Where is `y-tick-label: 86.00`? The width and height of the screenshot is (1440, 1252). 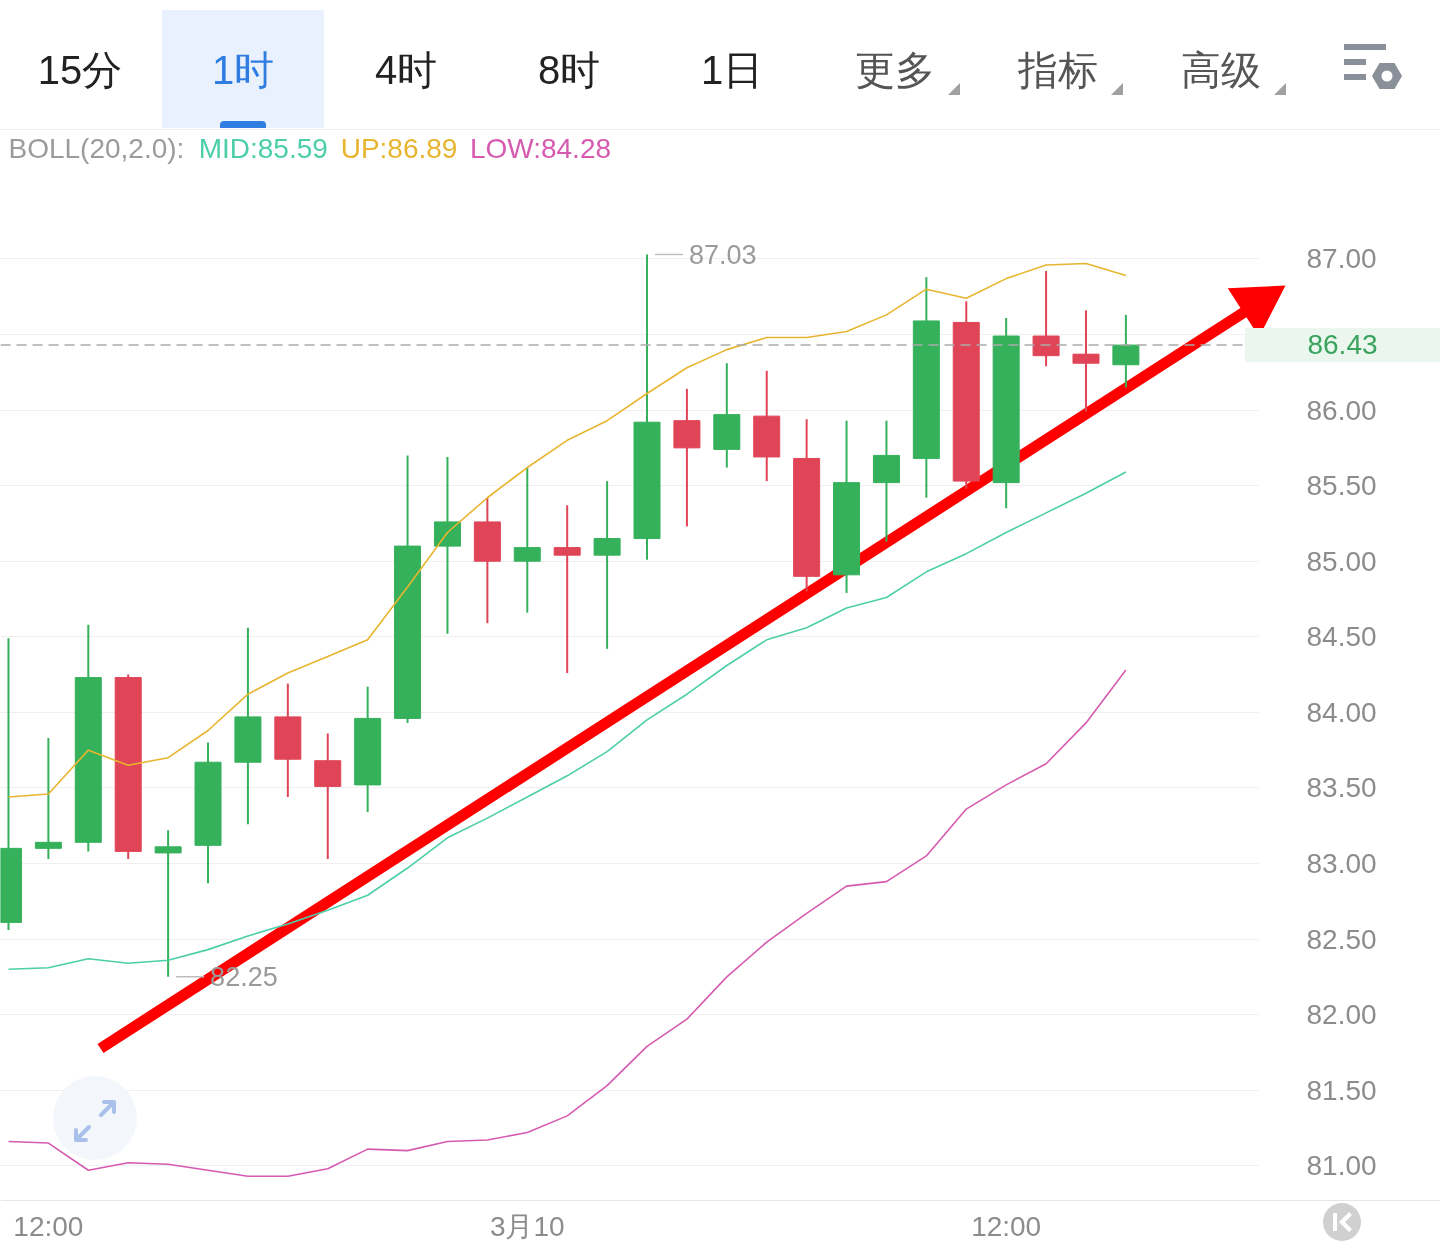
y-tick-label: 86.00 is located at coordinates (1341, 410).